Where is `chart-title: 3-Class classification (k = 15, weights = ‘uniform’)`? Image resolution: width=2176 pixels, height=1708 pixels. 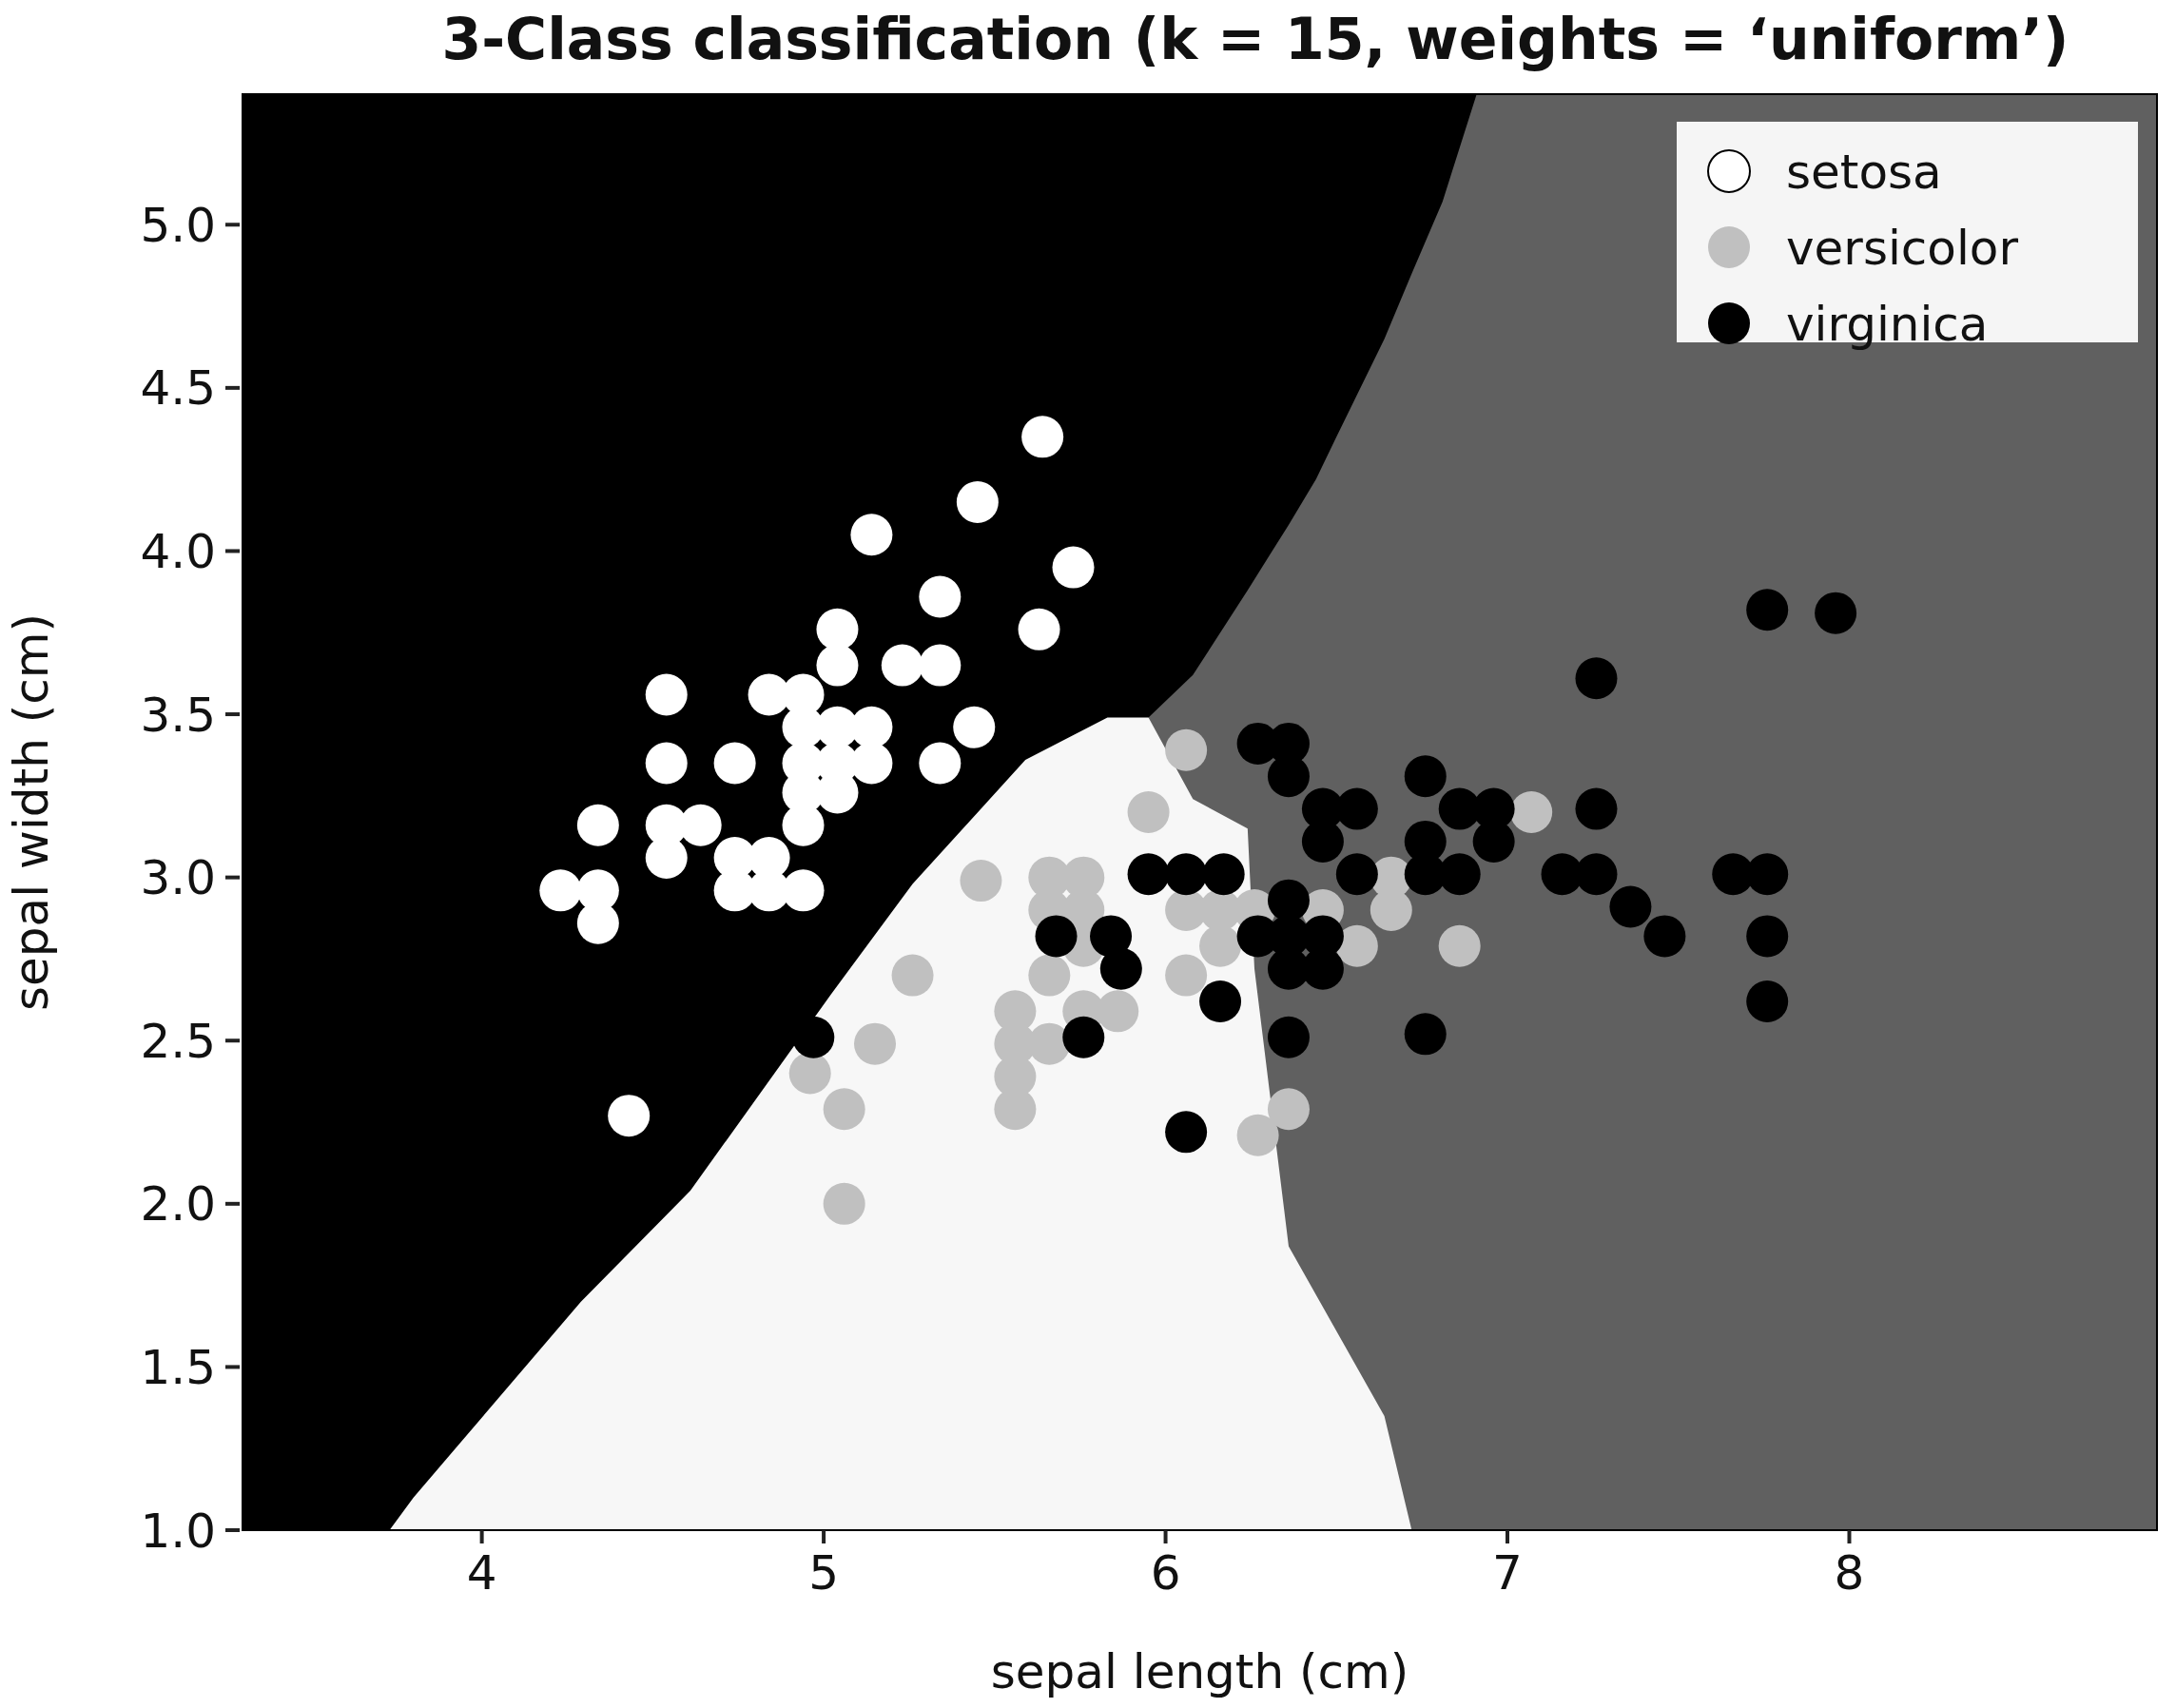
chart-title: 3-Class classification (k = 15, weights = ‘uniform’) is located at coordinates (1255, 39).